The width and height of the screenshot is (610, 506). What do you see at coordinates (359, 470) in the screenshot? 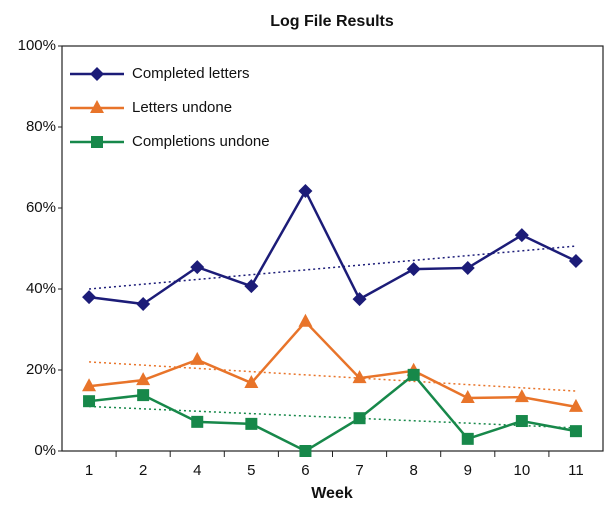
I see `x-tick-label: 7` at bounding box center [359, 470].